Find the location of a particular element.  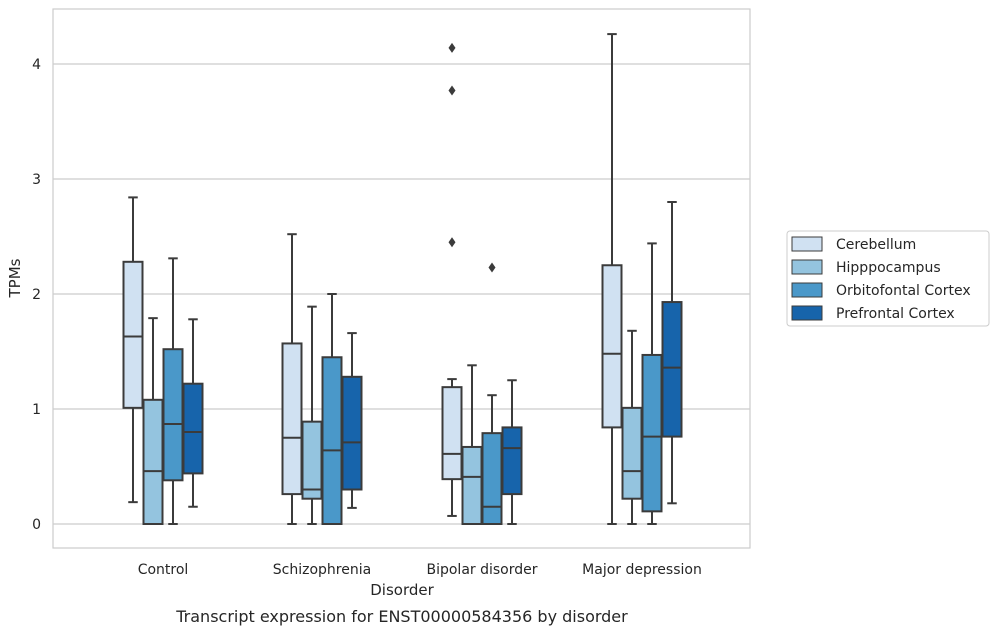

box-control-cerebellum is located at coordinates (133, 350).